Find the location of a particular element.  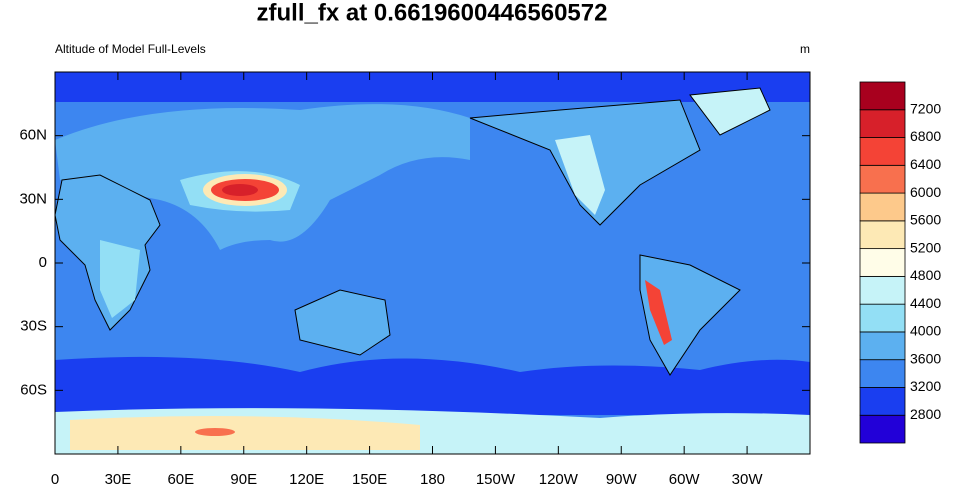

colorbar-label: 2800 is located at coordinates (925, 414).